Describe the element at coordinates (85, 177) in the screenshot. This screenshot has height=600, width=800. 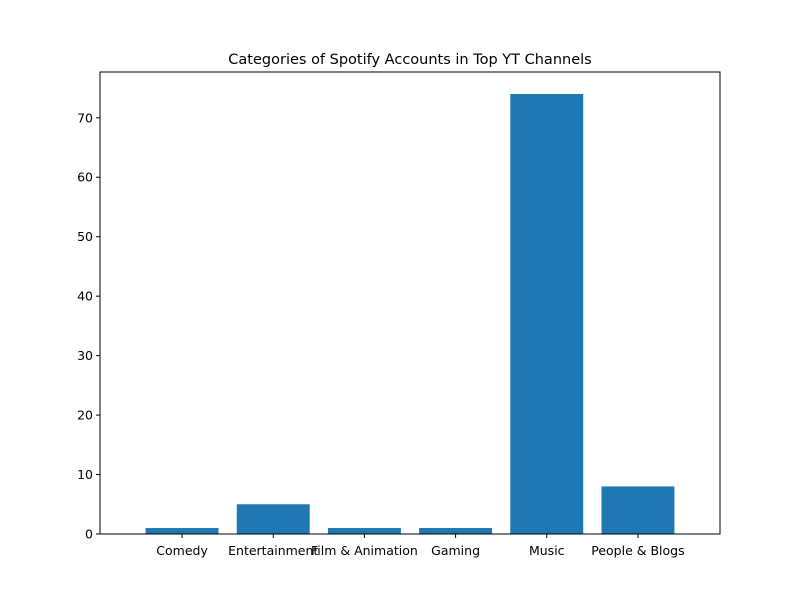
I see `y-tick-label: 60` at that location.